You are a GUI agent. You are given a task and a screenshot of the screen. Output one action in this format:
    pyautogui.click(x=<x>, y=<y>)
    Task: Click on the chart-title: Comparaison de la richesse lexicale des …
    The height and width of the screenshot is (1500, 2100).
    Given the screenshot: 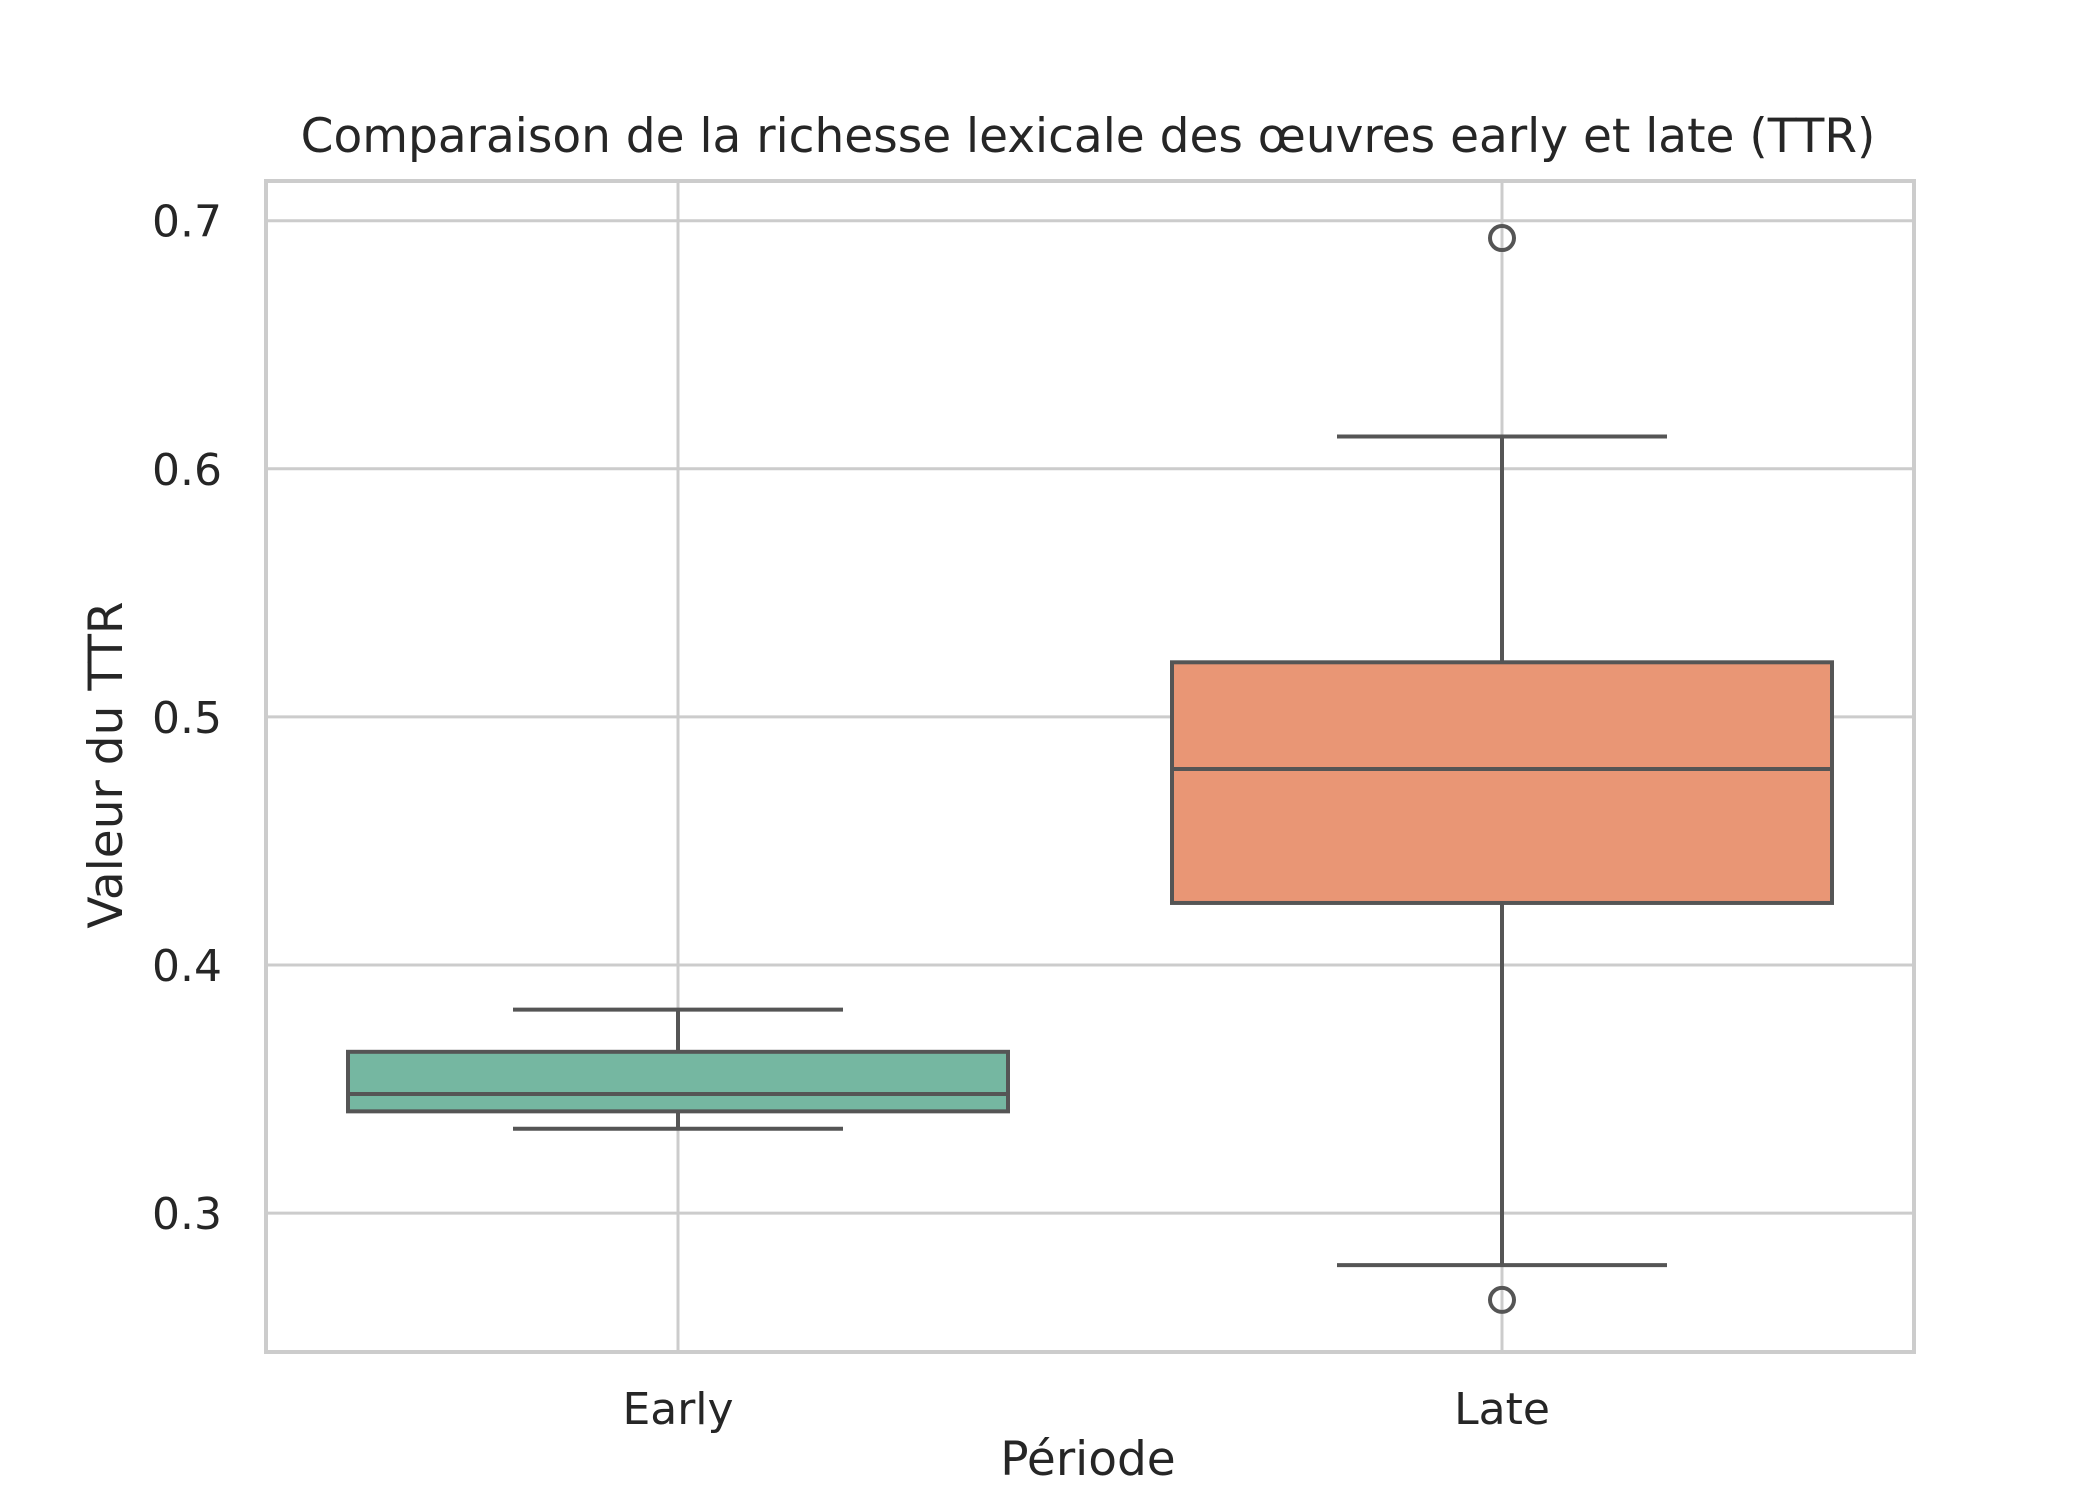 What is the action you would take?
    pyautogui.click(x=1088, y=136)
    